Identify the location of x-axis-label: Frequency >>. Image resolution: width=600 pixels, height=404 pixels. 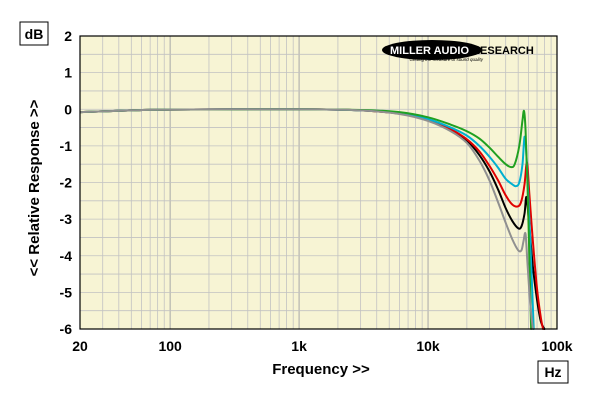
(321, 369).